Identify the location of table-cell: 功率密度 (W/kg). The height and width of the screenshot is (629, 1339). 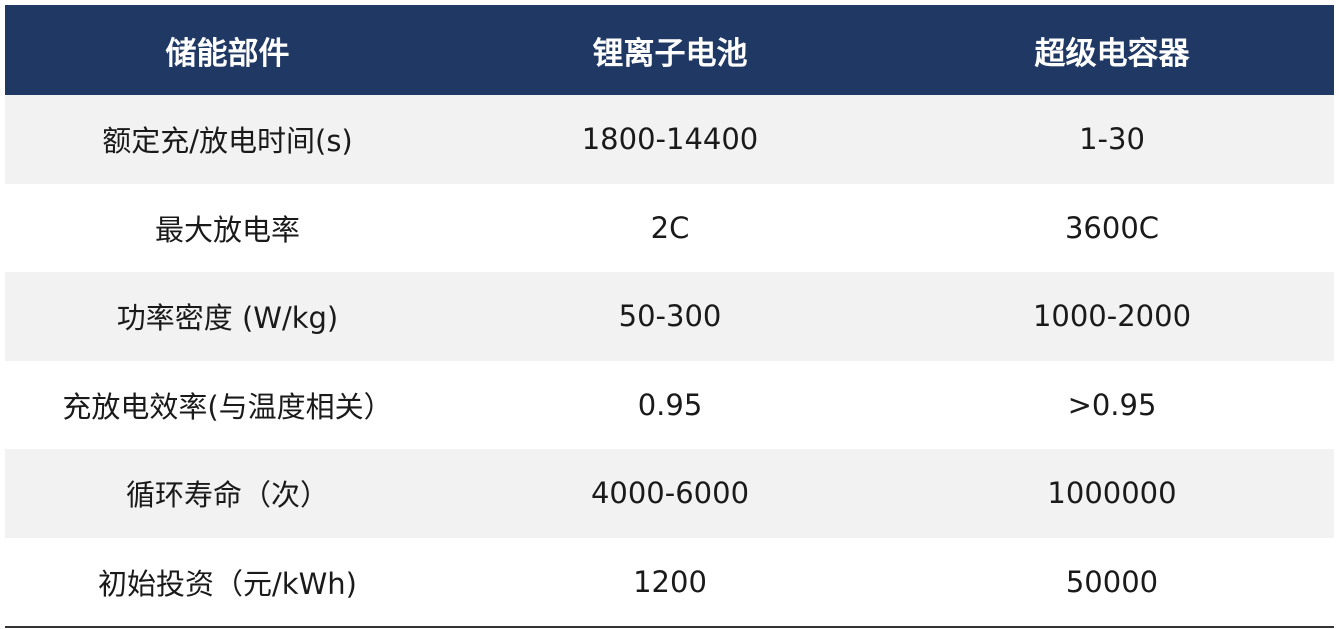
(227, 316).